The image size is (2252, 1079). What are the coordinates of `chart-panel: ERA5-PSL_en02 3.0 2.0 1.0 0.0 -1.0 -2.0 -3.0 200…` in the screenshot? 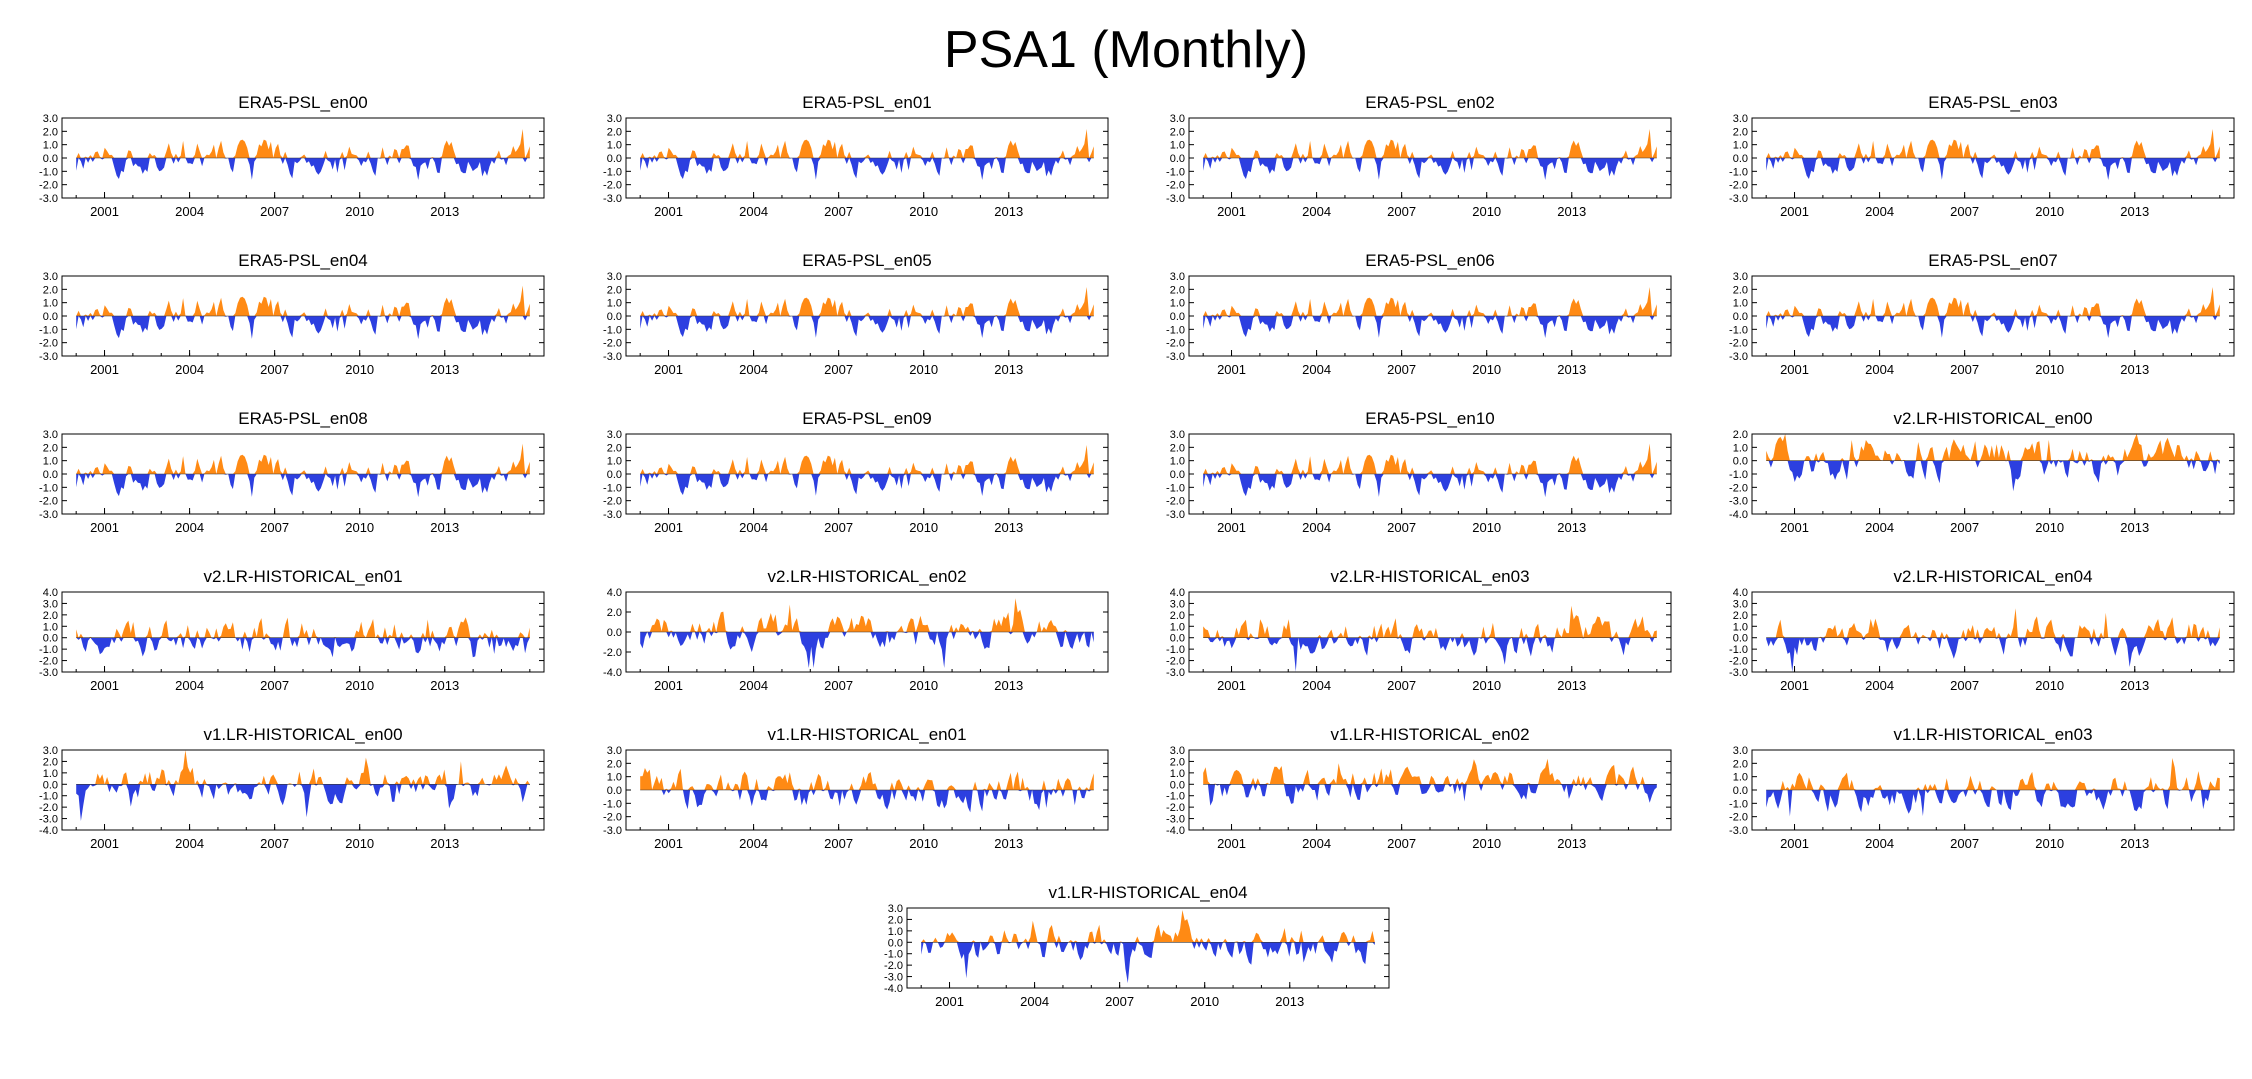 It's located at (1420, 163).